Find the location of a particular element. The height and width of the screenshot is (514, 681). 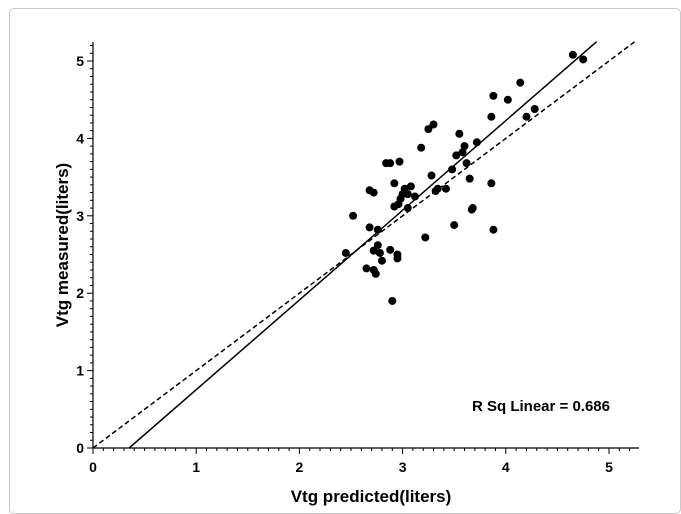

x-tick-label: 1 is located at coordinates (196, 467).